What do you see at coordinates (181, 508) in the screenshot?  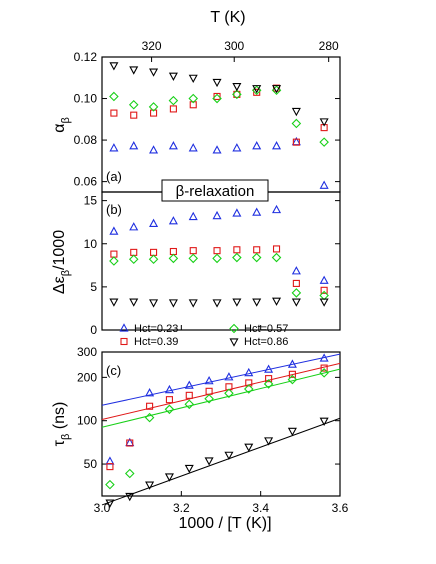 I see `x-tick-label: 3.2` at bounding box center [181, 508].